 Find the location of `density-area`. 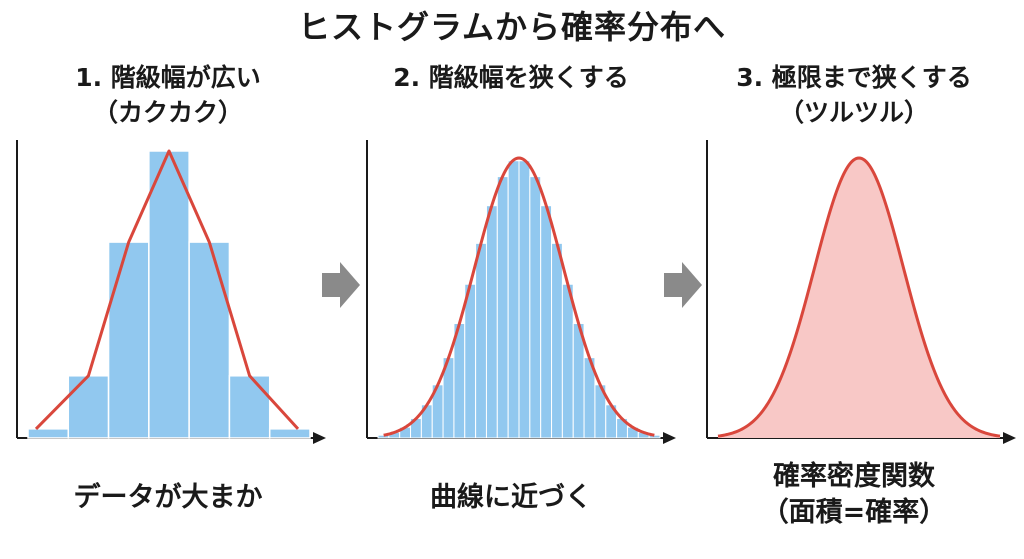

density-area is located at coordinates (859, 298).